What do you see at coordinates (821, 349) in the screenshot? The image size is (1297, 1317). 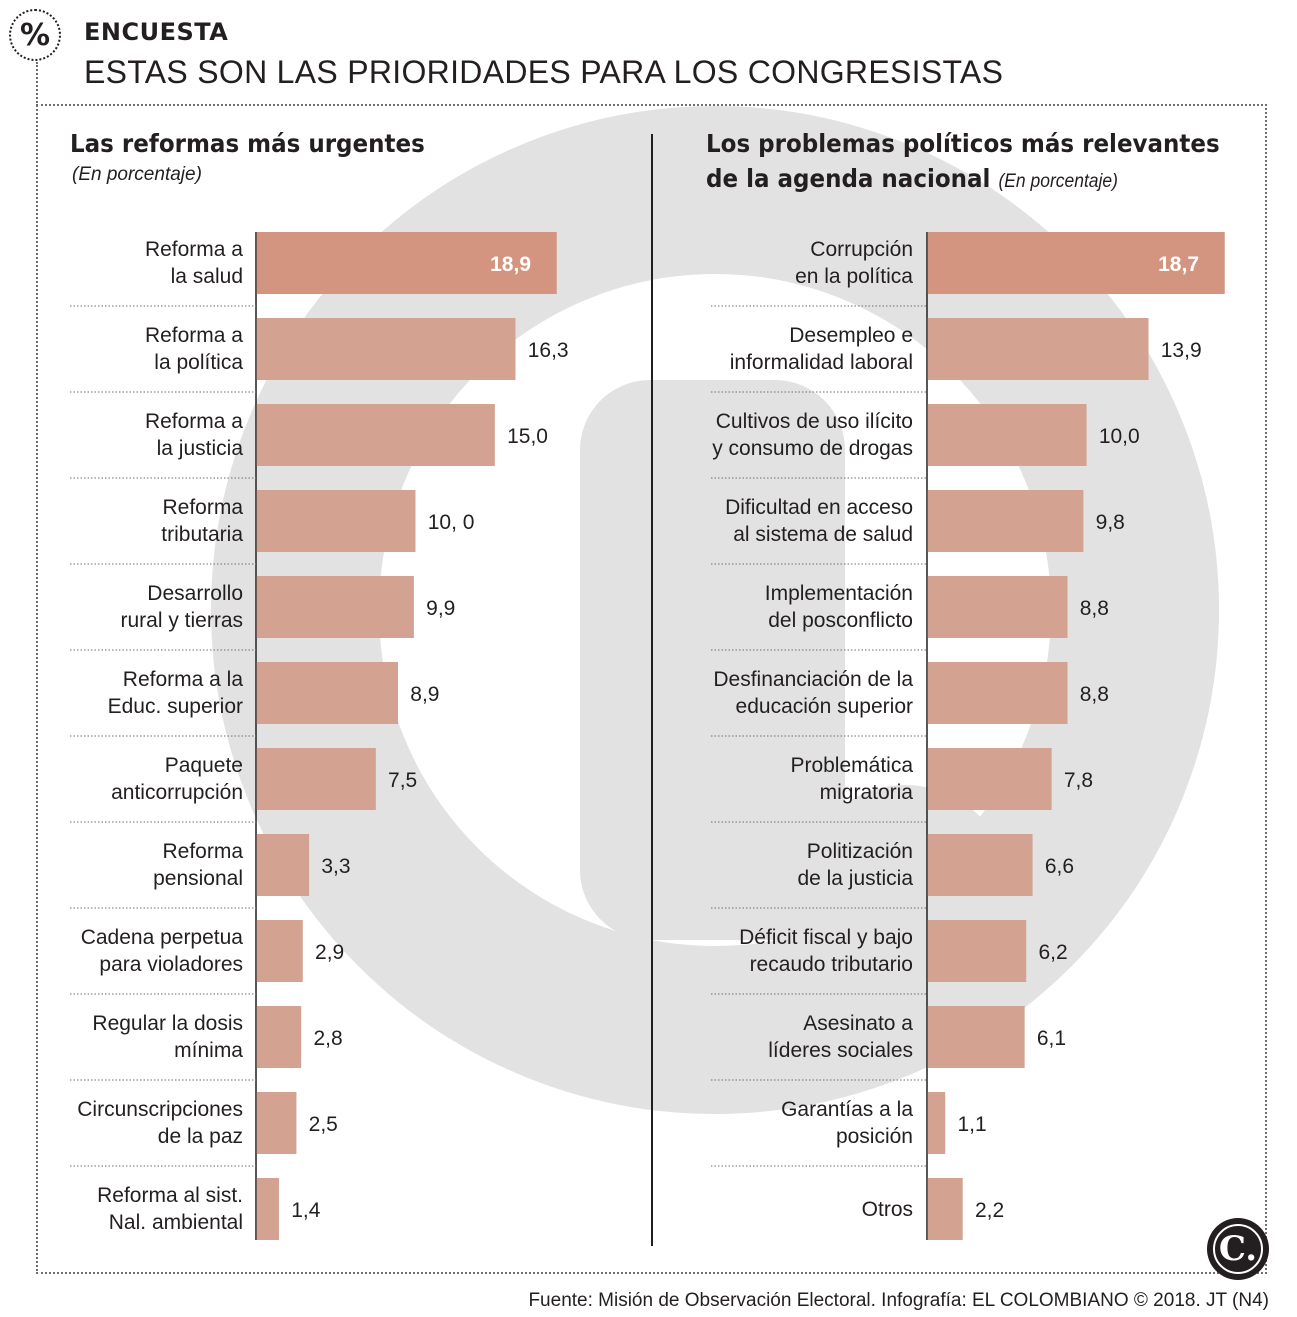 I see `right-category-label-1: Desempleo e informalidad laboral` at bounding box center [821, 349].